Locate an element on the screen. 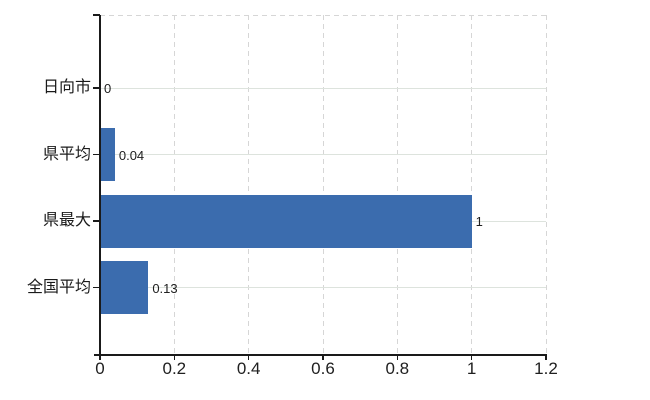  x-axis-tick-label: 0.6 is located at coordinates (323, 368).